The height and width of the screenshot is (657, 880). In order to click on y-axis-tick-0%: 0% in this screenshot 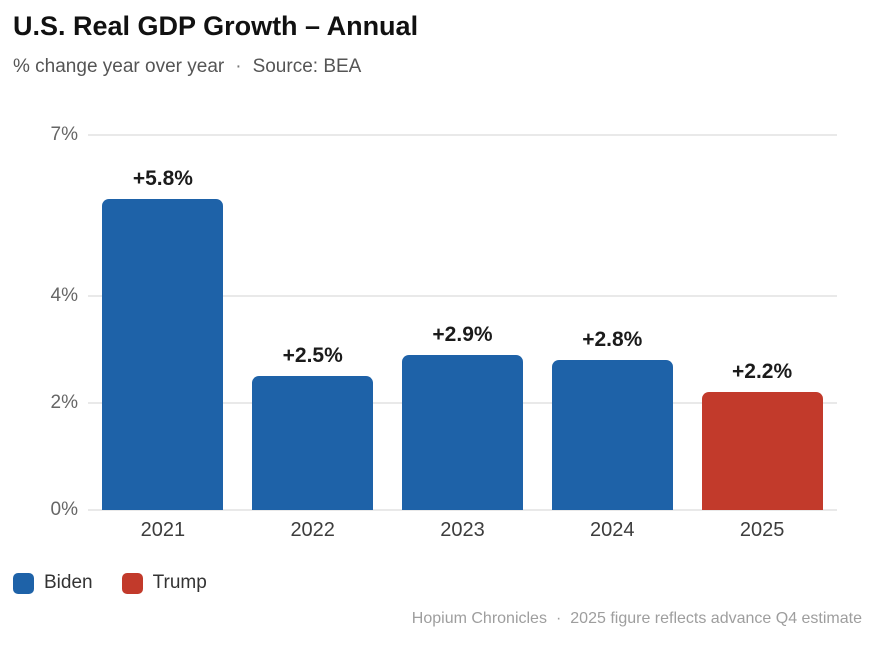, I will do `click(64, 509)`.